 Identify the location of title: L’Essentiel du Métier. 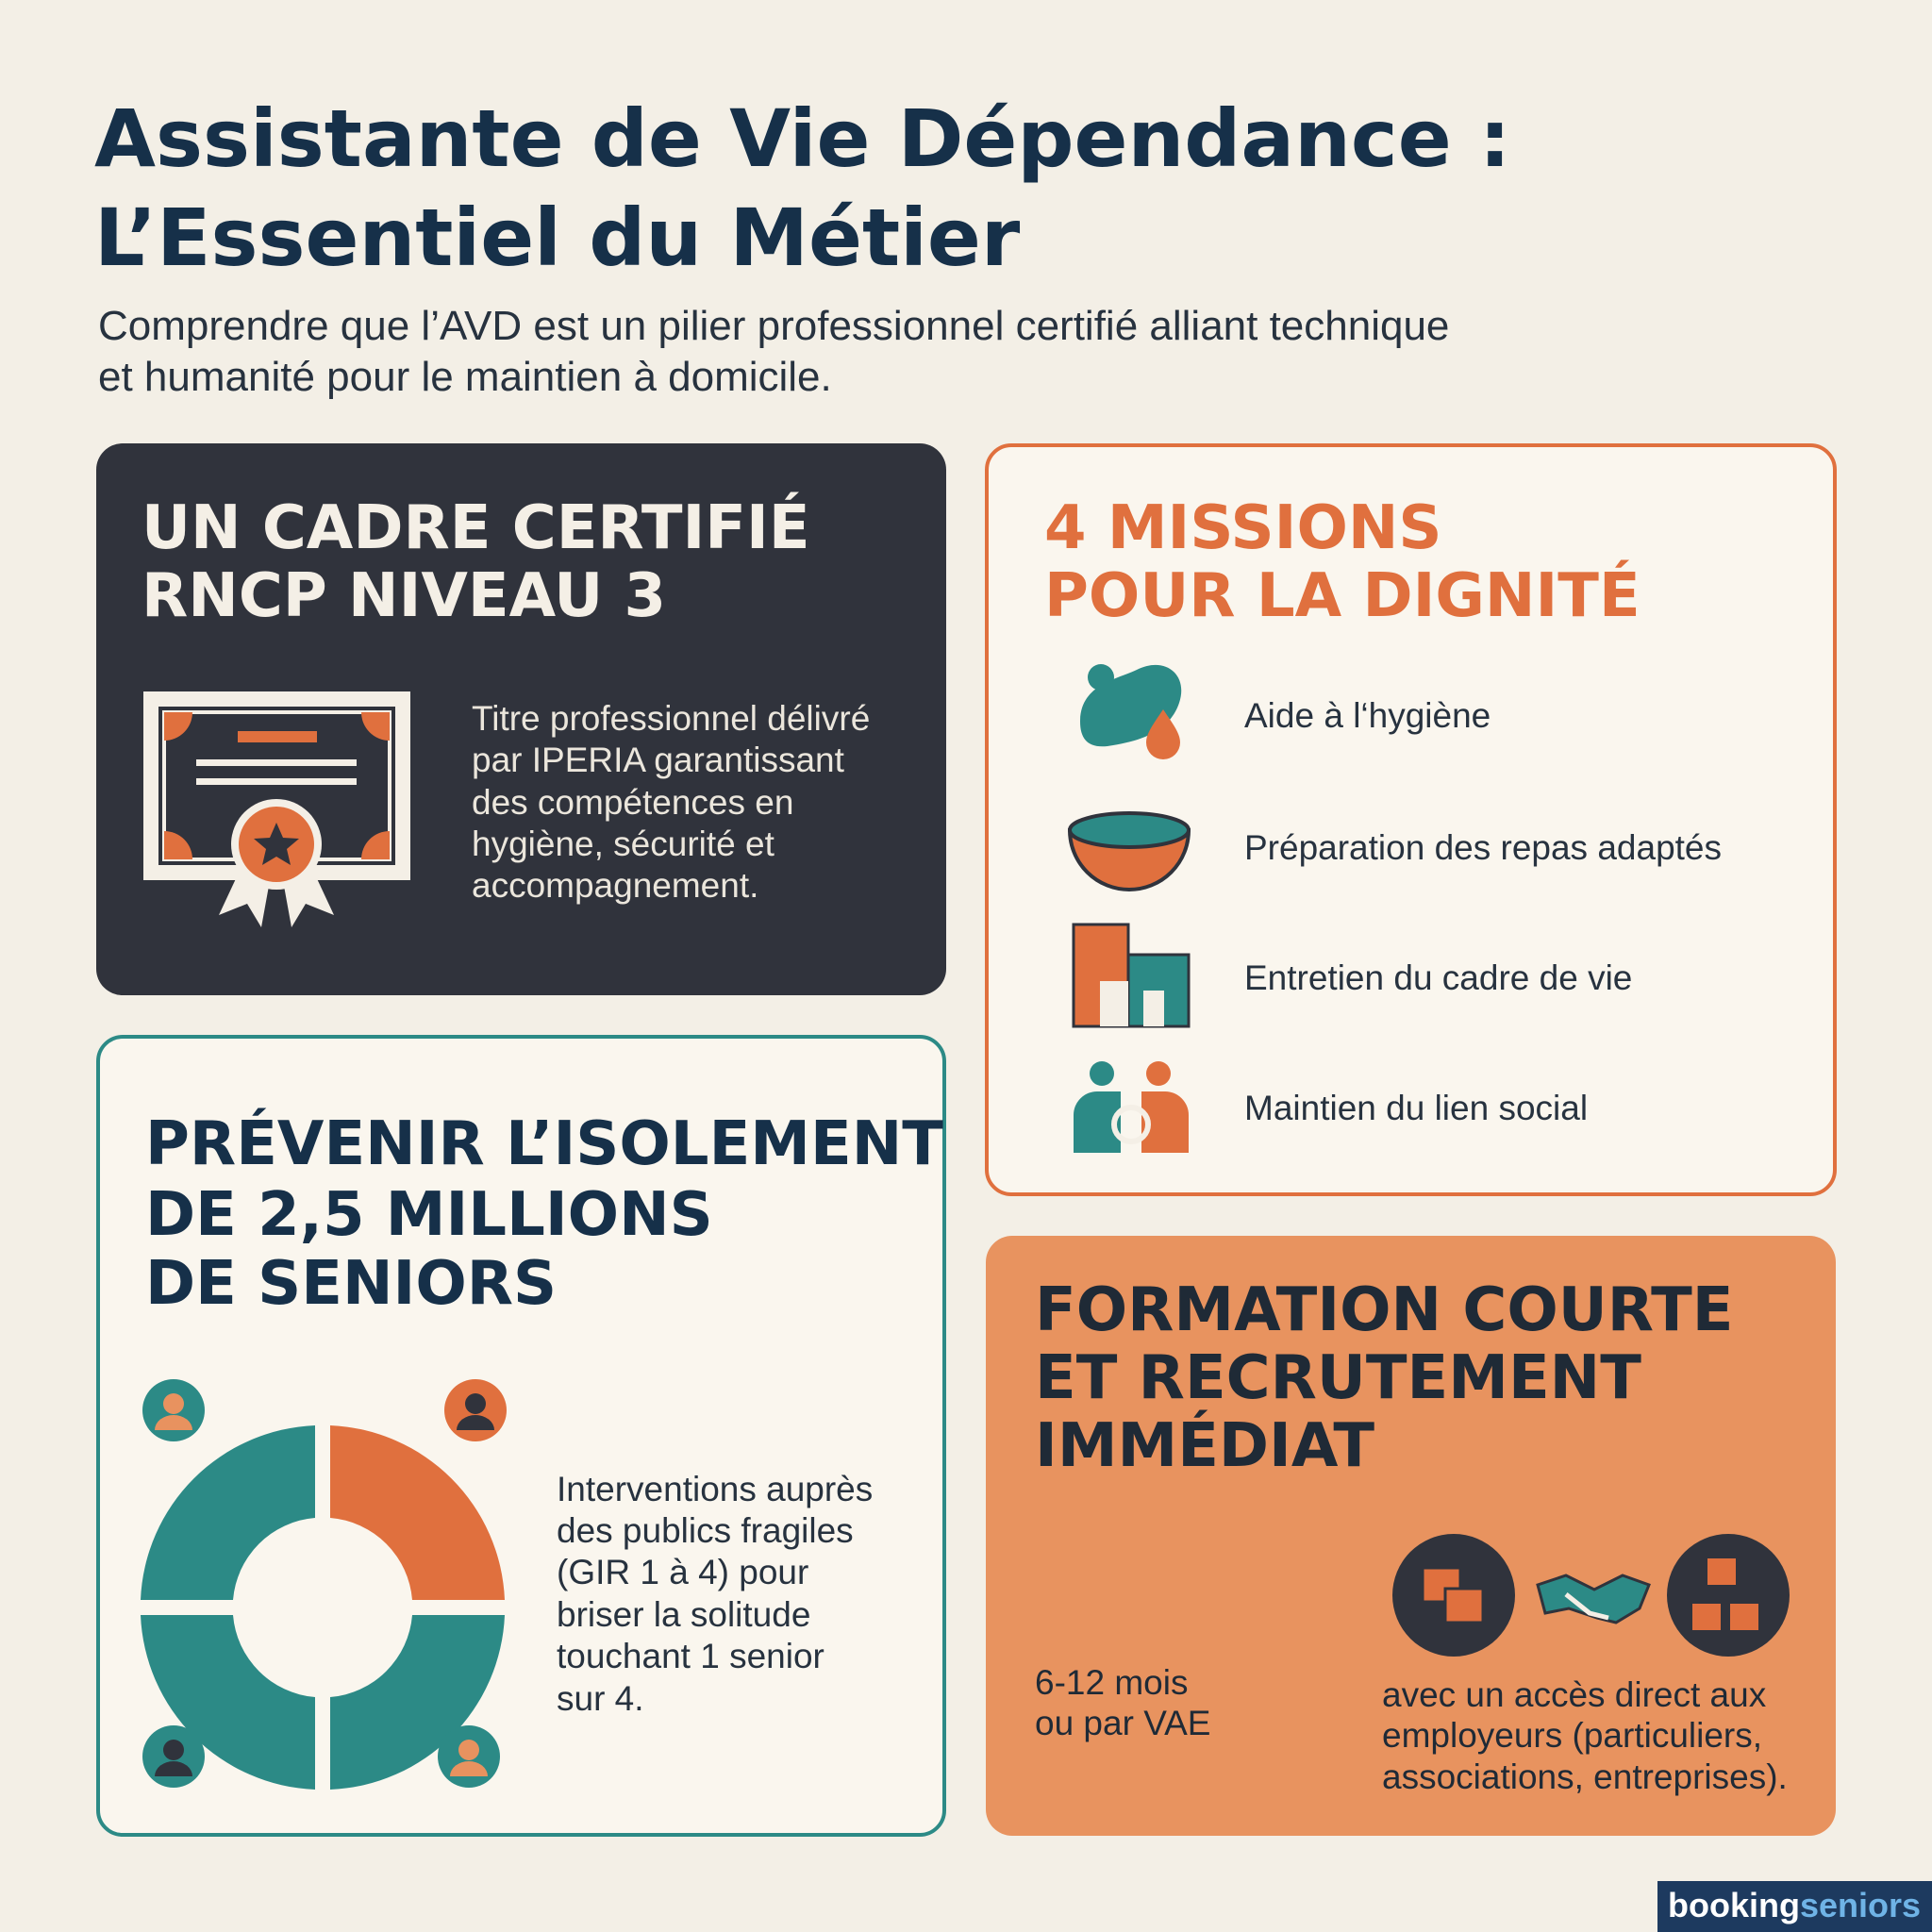
(557, 238).